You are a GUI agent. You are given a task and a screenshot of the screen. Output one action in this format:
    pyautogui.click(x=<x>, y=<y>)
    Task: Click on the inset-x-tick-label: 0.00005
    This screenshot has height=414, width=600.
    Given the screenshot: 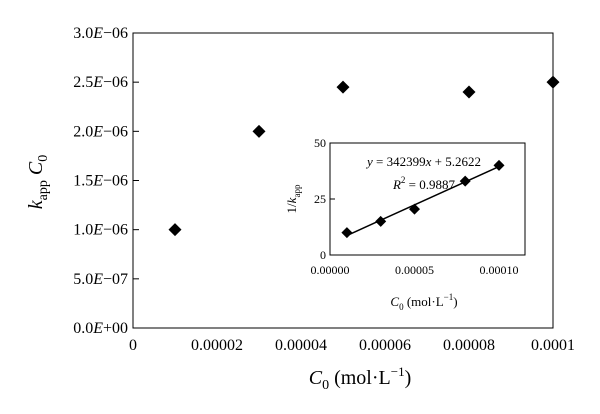 What is the action you would take?
    pyautogui.click(x=414, y=270)
    